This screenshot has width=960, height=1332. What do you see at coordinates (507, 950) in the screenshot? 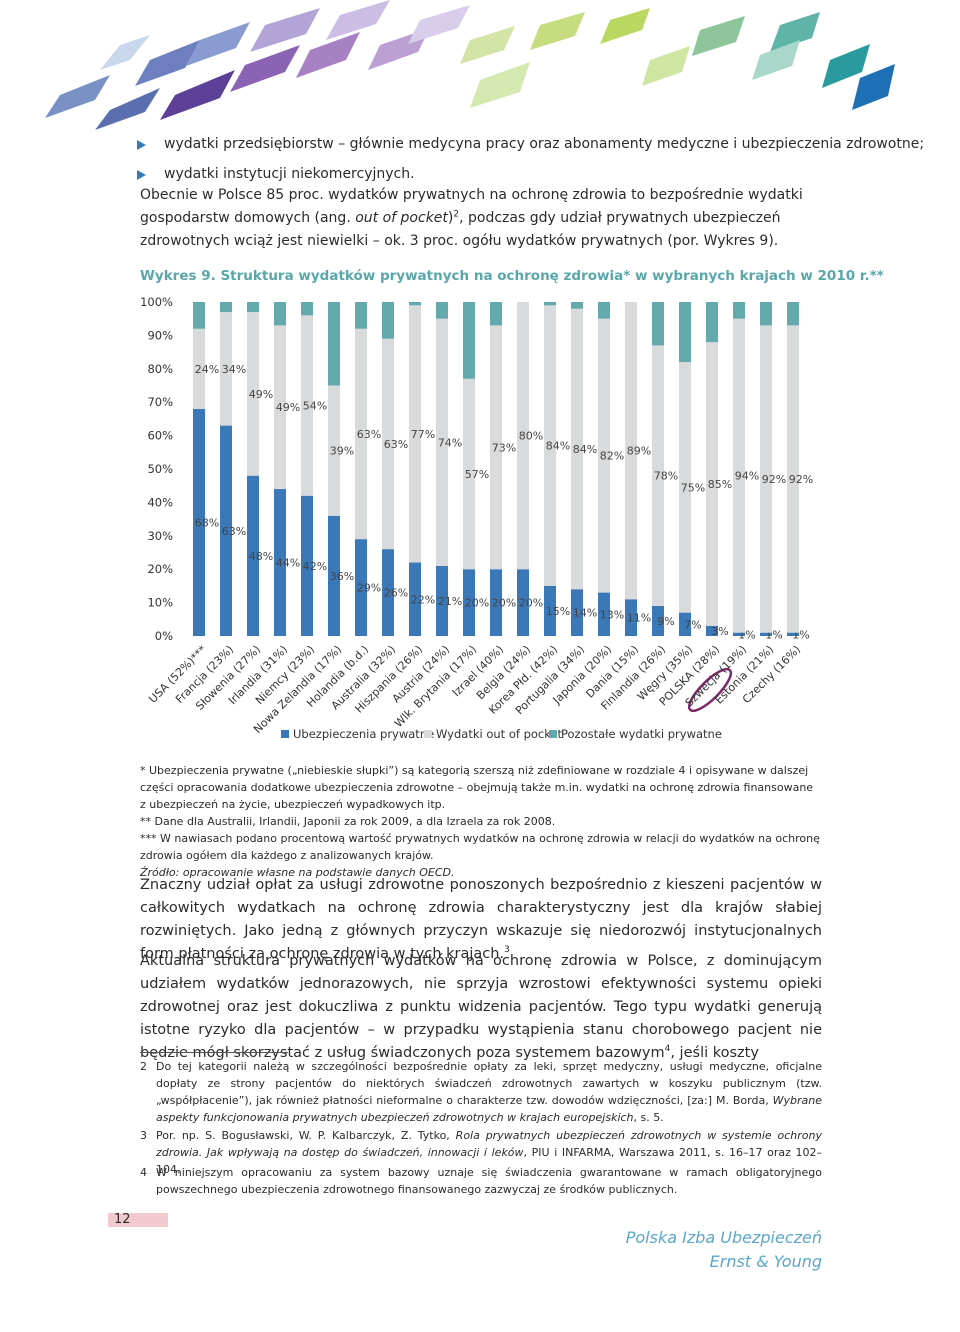
I see `footnote-ref: 3` at bounding box center [507, 950].